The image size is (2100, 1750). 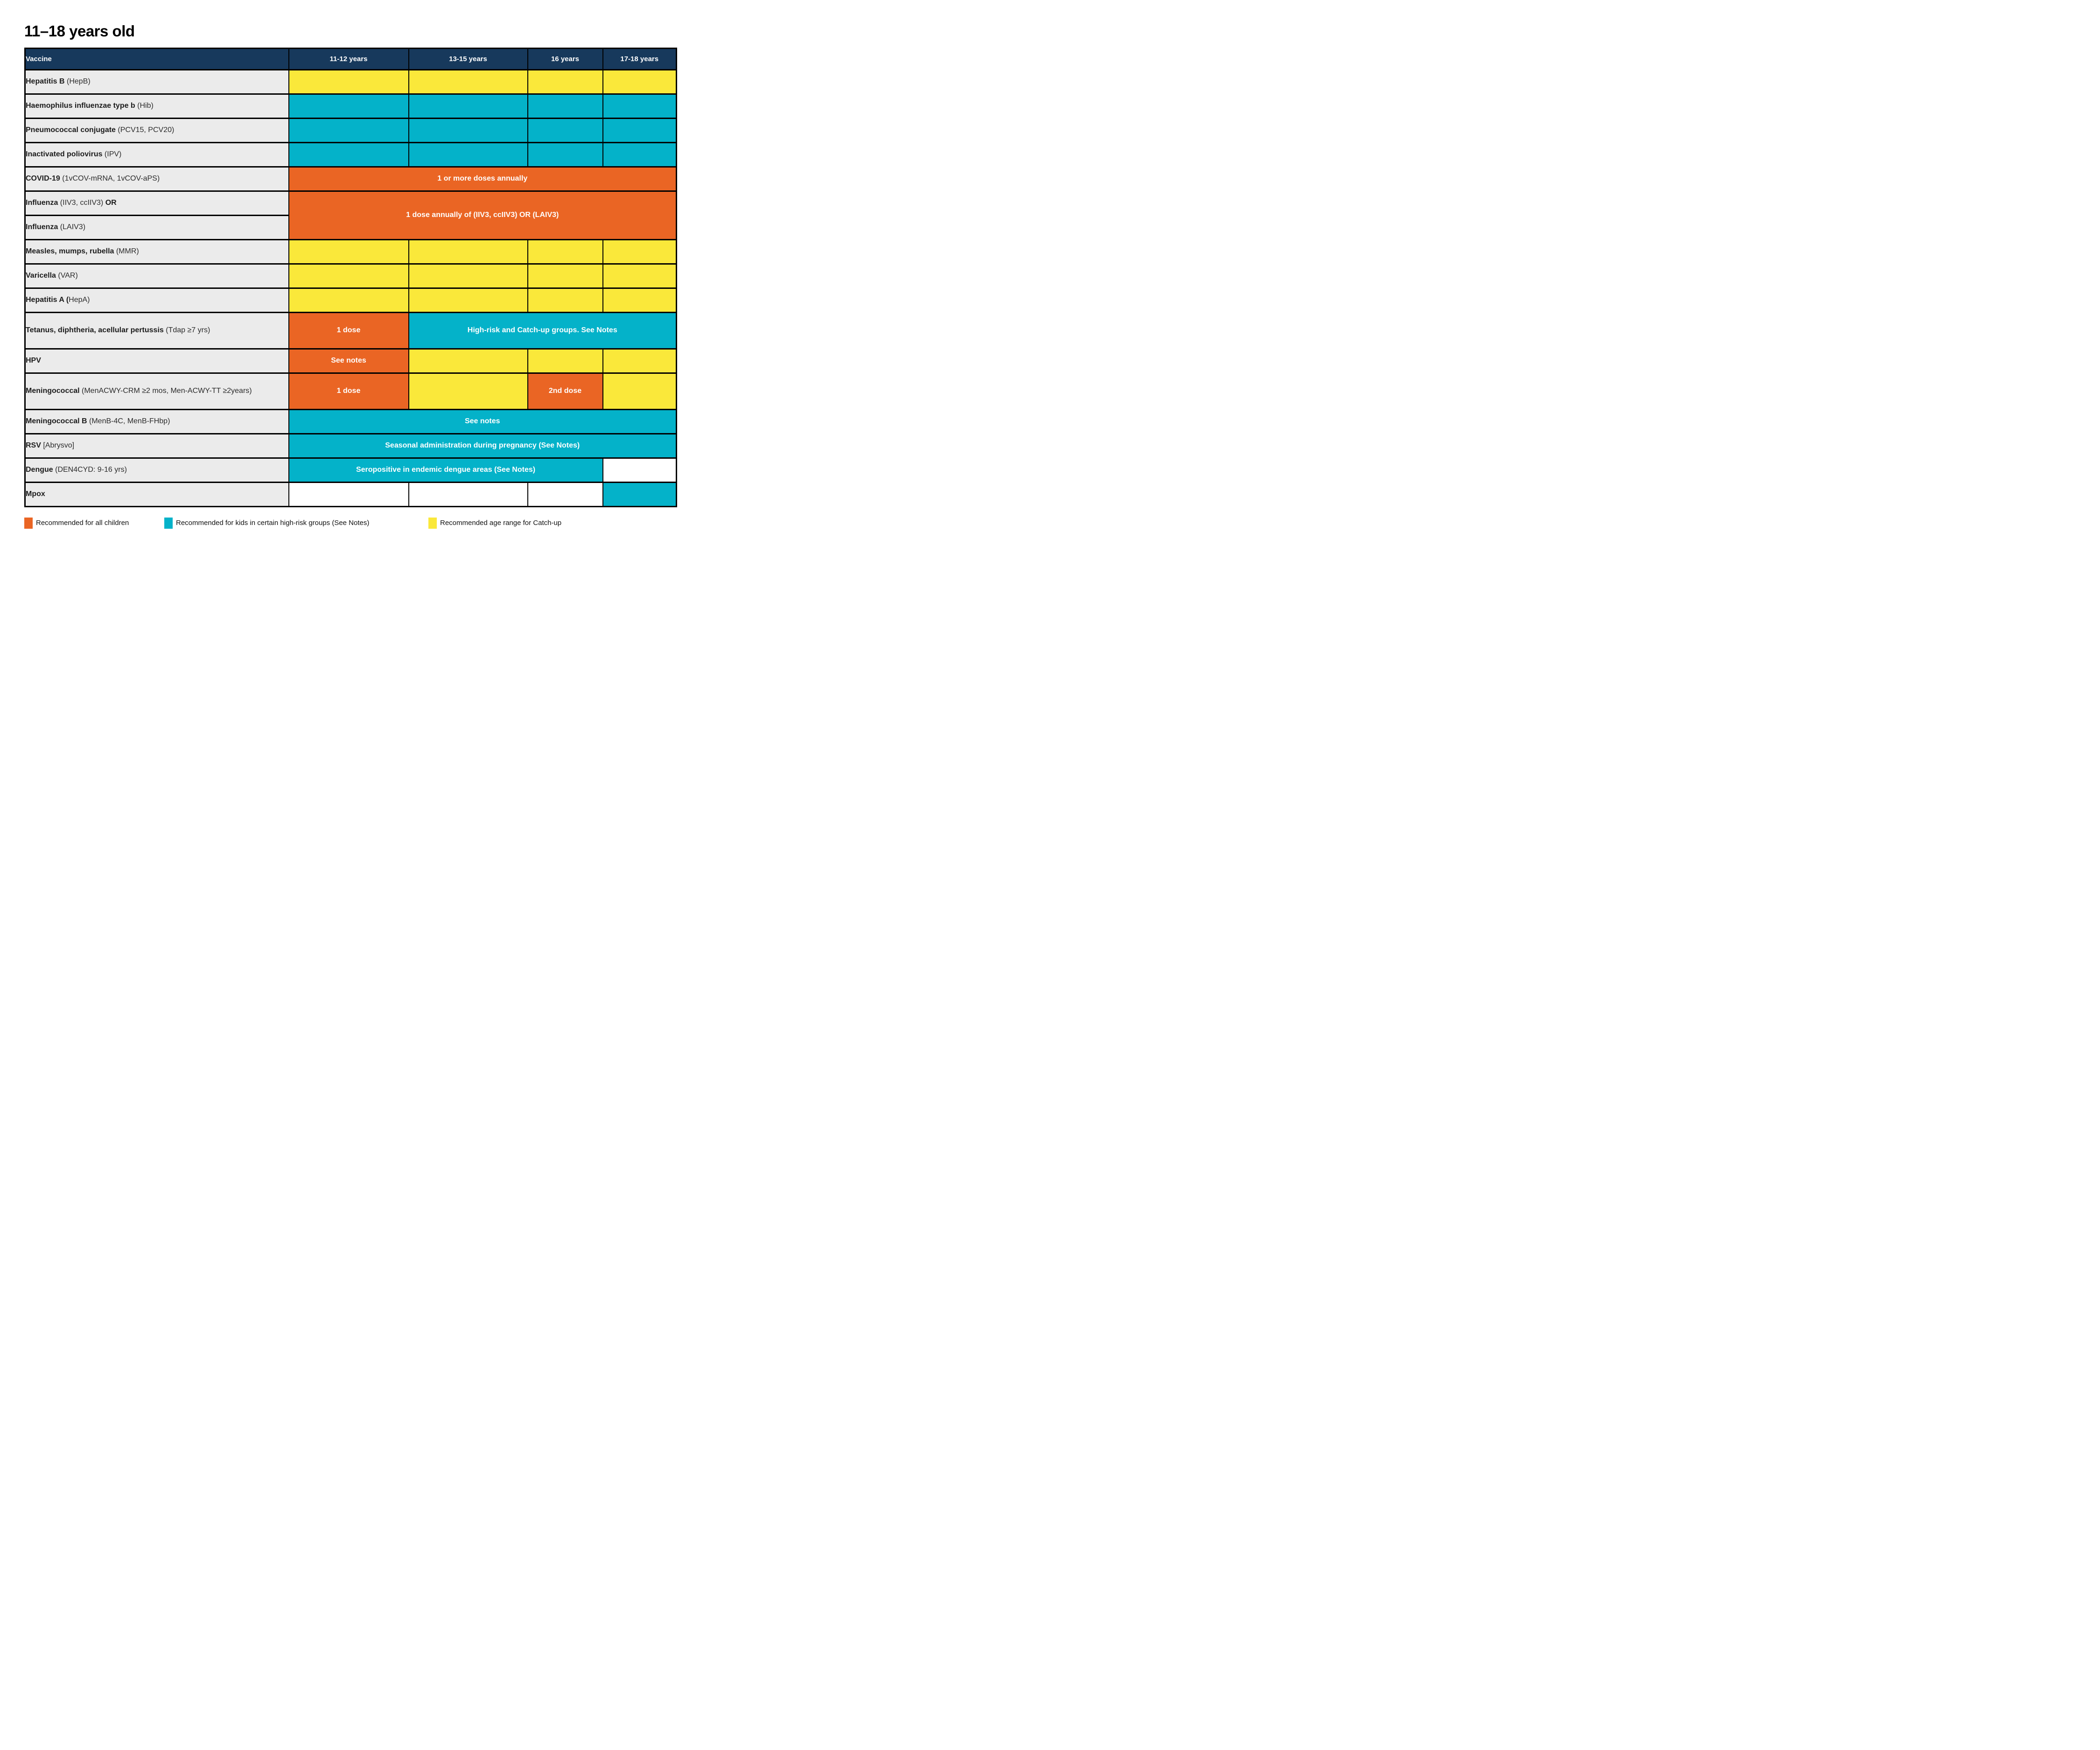 What do you see at coordinates (156, 106) in the screenshot?
I see `vaccine-label: Haemophilus influenzae type b (Hib)` at bounding box center [156, 106].